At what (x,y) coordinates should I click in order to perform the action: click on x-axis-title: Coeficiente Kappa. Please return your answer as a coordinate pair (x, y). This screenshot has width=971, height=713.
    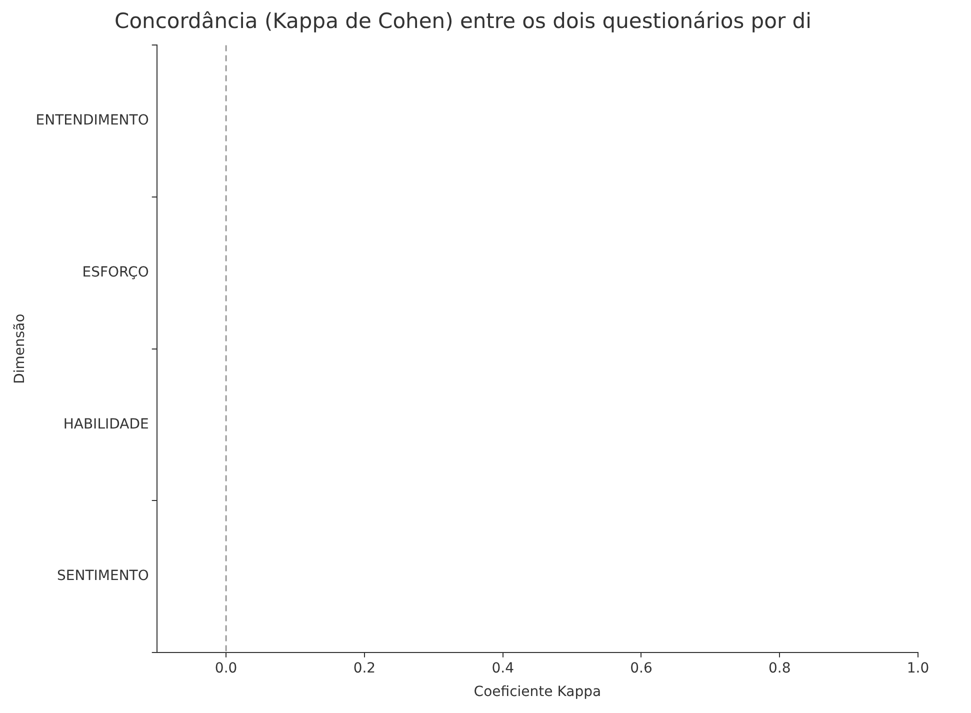
    Looking at the image, I should click on (538, 692).